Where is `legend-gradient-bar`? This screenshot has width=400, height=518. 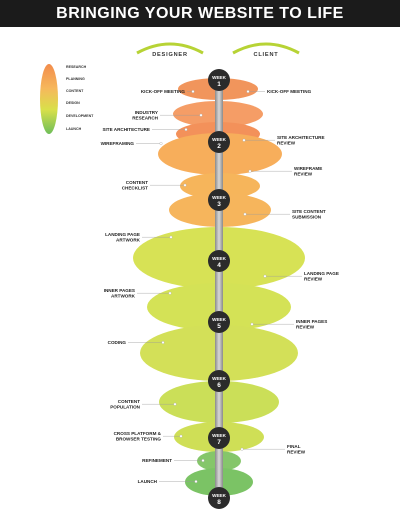 legend-gradient-bar is located at coordinates (49, 99).